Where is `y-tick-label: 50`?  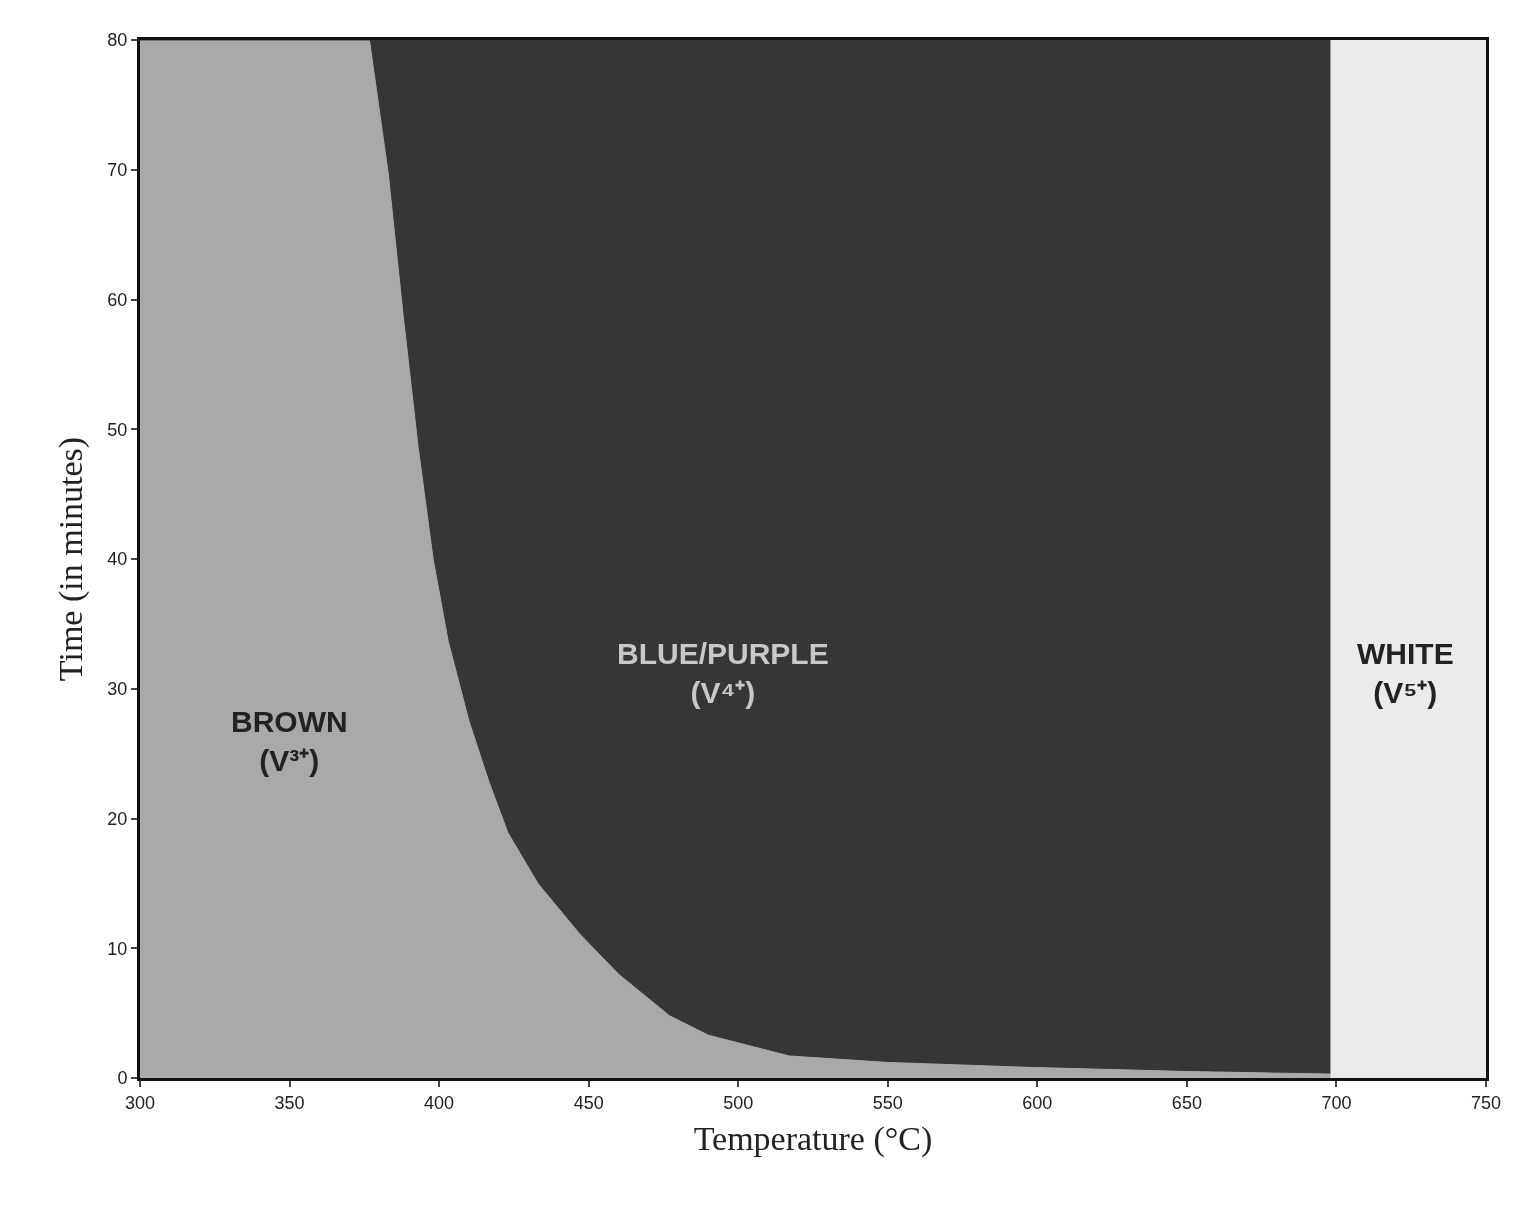 y-tick-label: 50 is located at coordinates (117, 429).